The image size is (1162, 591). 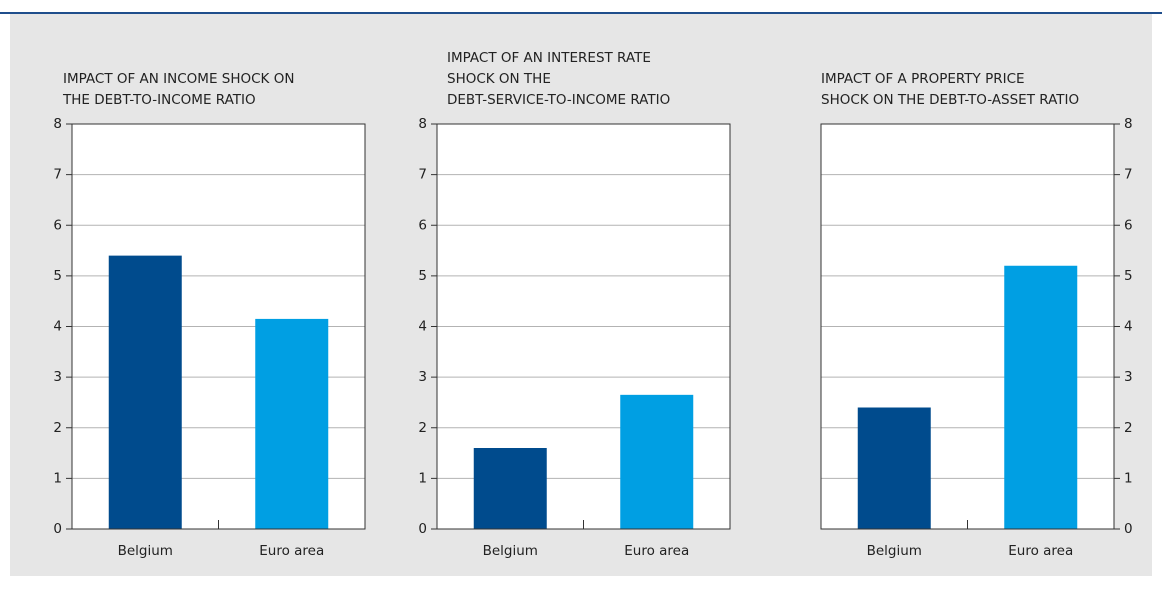 What do you see at coordinates (178, 79) in the screenshot?
I see `chart-title: IMPACT OF AN INCOME SHOCK ON` at bounding box center [178, 79].